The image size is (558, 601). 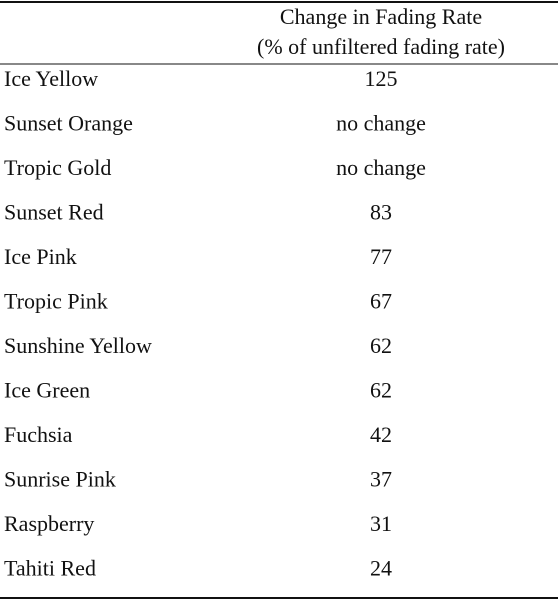 I want to click on header-line: (% of unfiltered fading rate), so click(x=381, y=46).